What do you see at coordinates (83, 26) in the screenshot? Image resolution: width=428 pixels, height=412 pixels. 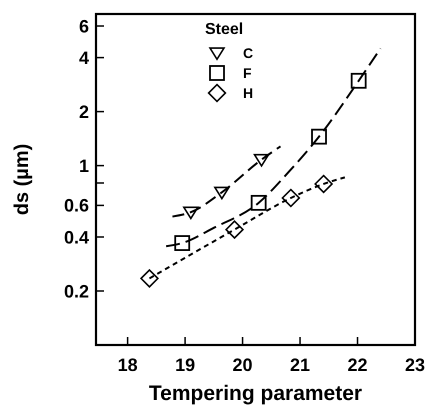 I see `y-tick-label: 6` at bounding box center [83, 26].